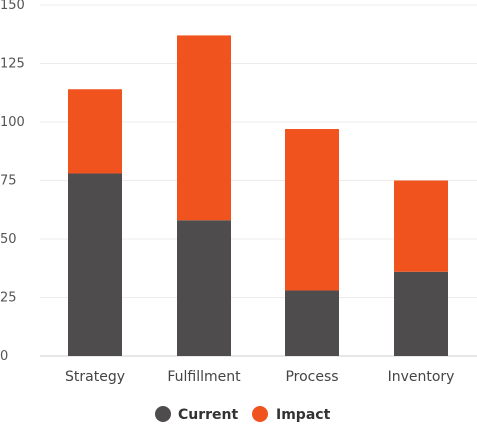 Image resolution: width=477 pixels, height=424 pixels. What do you see at coordinates (8, 298) in the screenshot?
I see `y-tick-label-25: 25` at bounding box center [8, 298].